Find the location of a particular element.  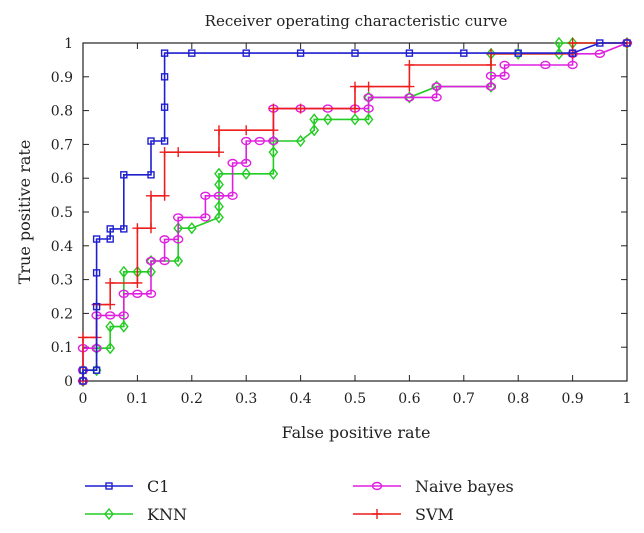

legend-label: Naive bayes is located at coordinates (464, 486).